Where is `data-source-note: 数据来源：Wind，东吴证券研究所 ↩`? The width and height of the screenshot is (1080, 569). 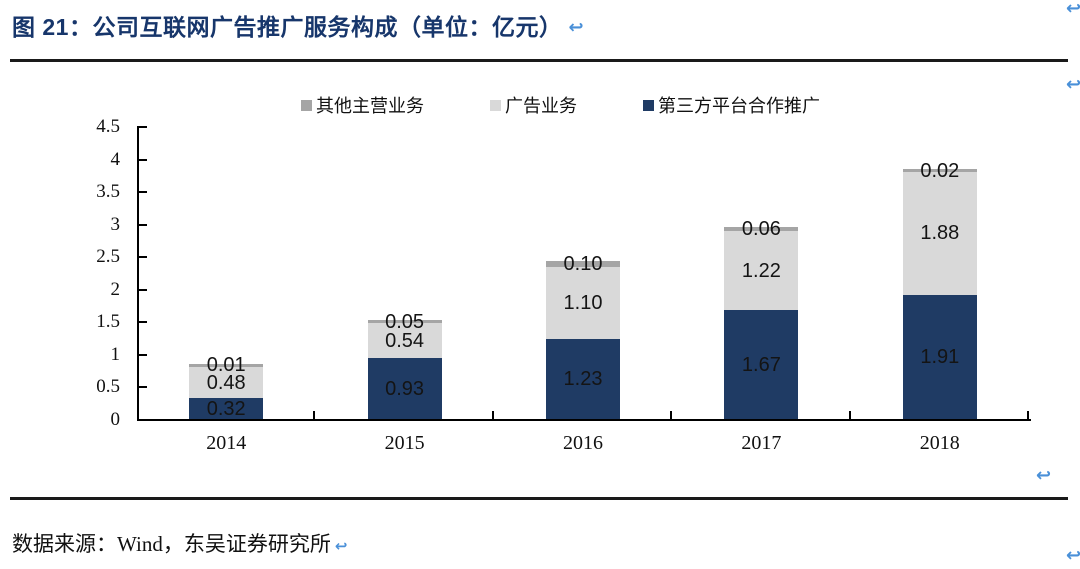
data-source-note: 数据来源：Wind，东吴证券研究所 ↩ is located at coordinates (179, 543).